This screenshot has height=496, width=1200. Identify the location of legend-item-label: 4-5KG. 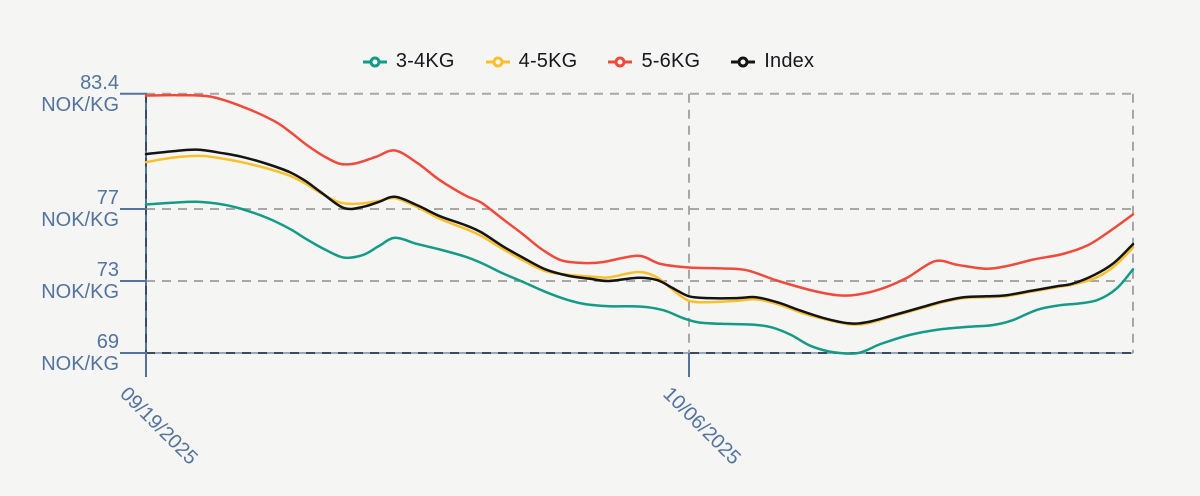
(548, 61).